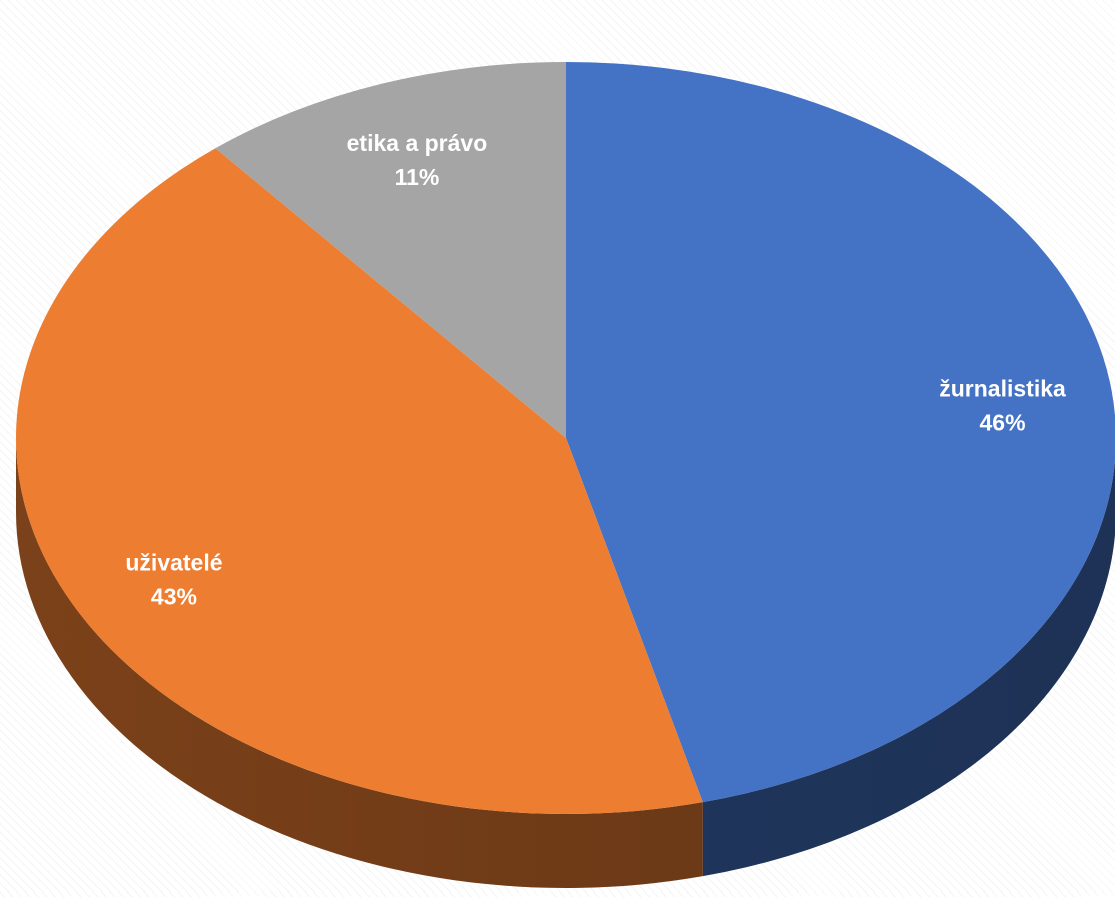 Image resolution: width=1115 pixels, height=897 pixels. What do you see at coordinates (1003, 422) in the screenshot?
I see `data-label-value-zurnalistika: 46%` at bounding box center [1003, 422].